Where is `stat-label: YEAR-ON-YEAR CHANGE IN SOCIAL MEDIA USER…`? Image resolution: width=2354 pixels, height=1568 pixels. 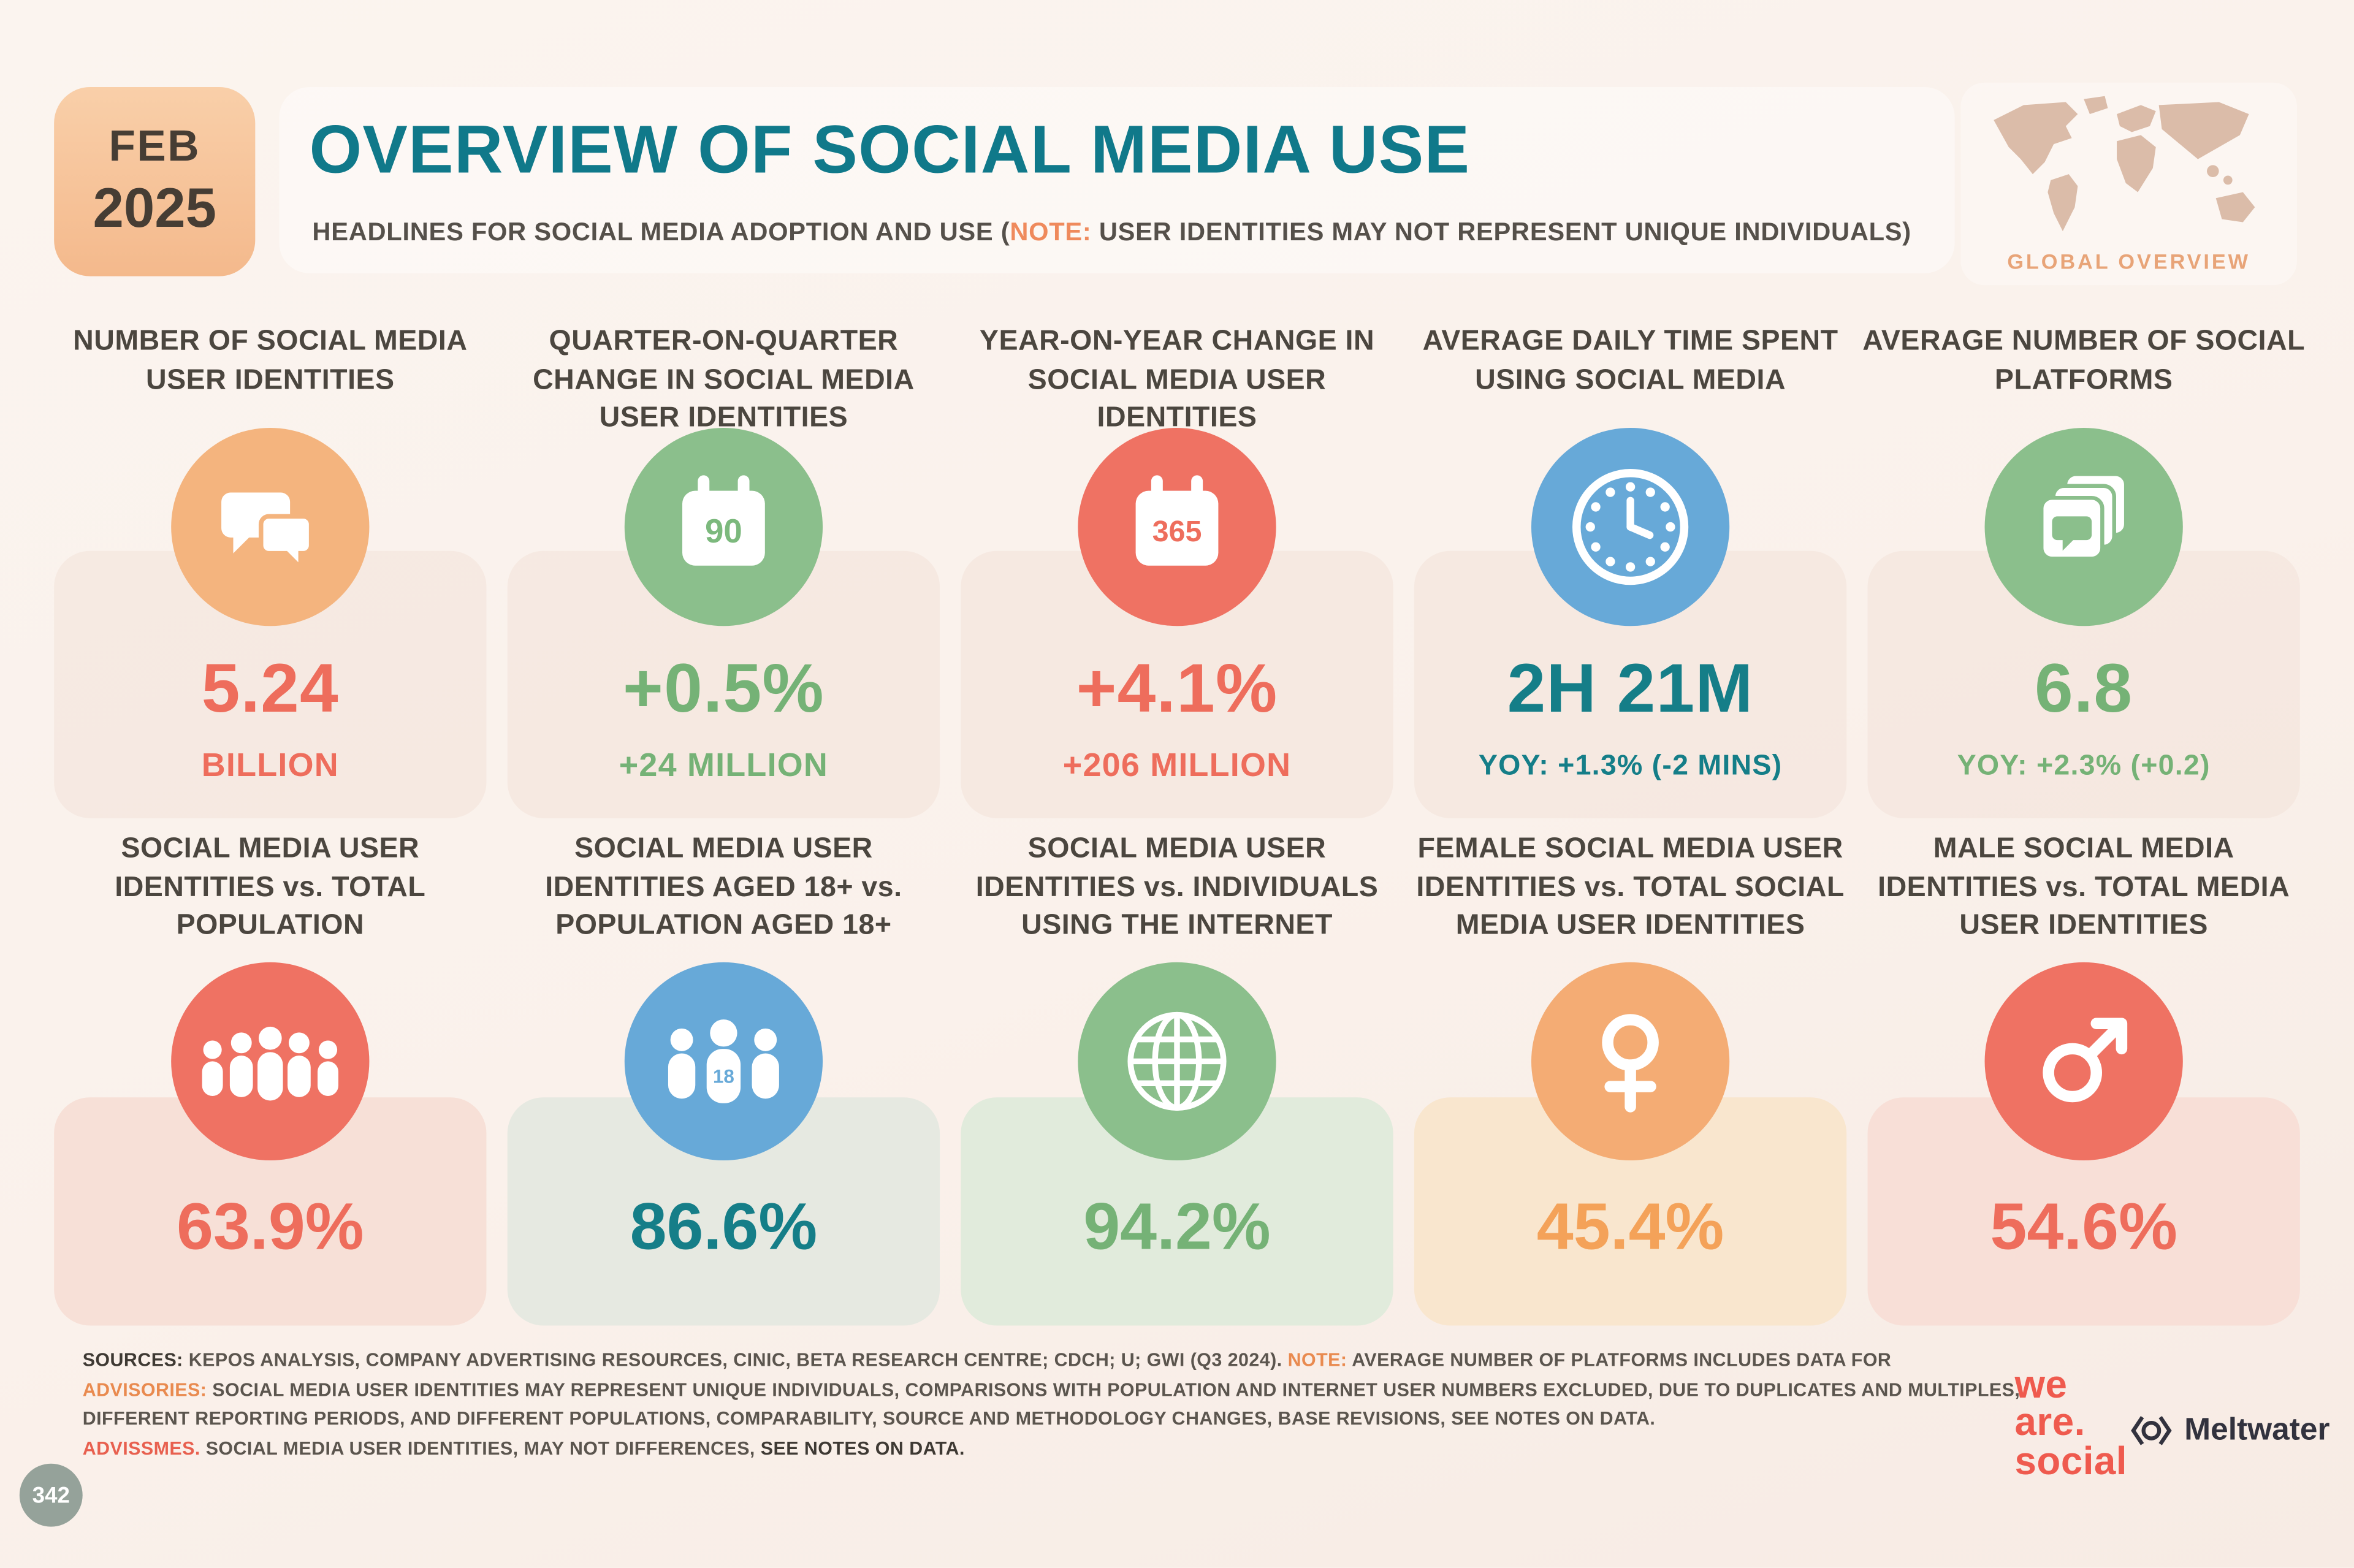
stat-label: YEAR-ON-YEAR CHANGE IN SOCIAL MEDIA USER… is located at coordinates (1177, 380).